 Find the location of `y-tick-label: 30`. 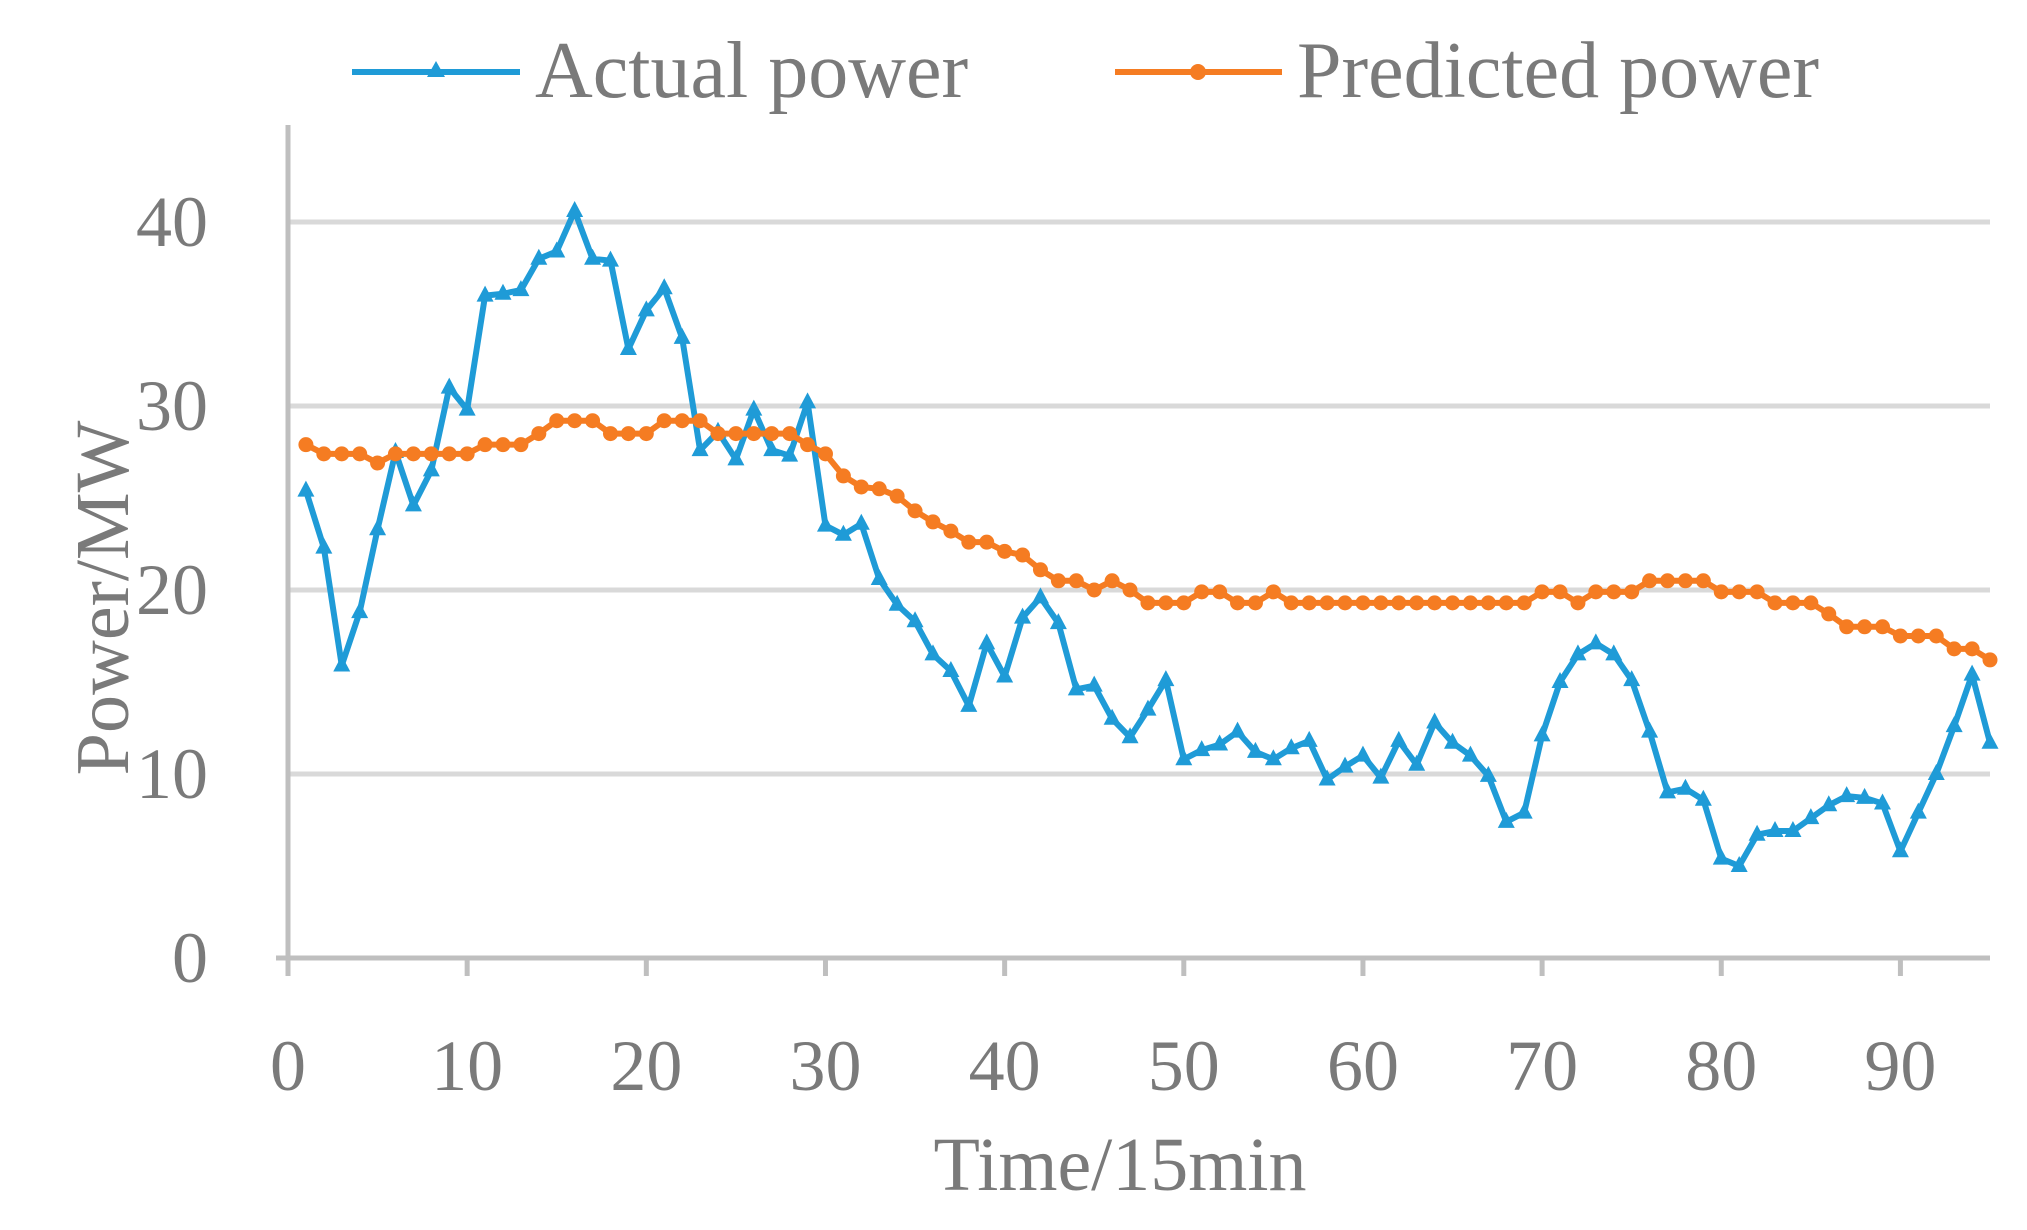

y-tick-label: 30 is located at coordinates (172, 406).